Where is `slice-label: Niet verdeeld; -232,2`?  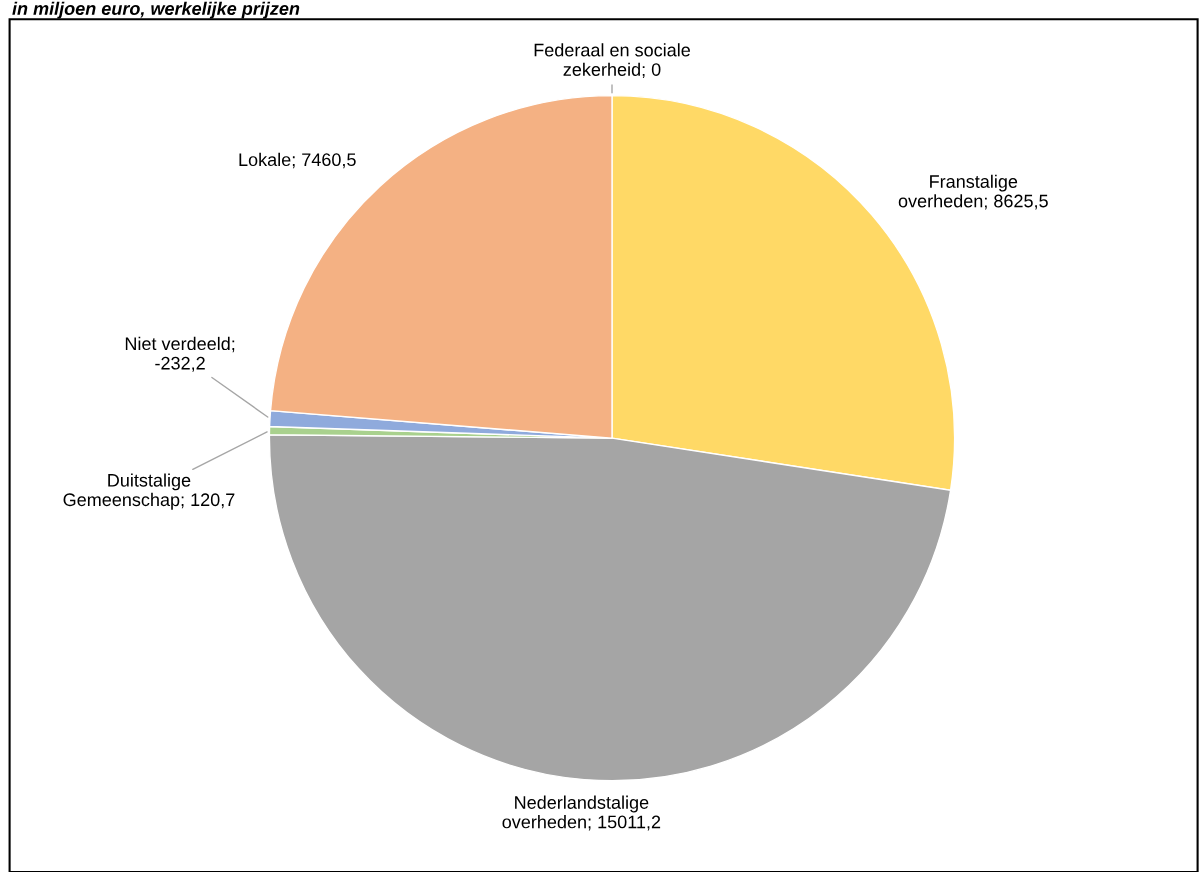
slice-label: Niet verdeeld; -232,2 is located at coordinates (180, 354).